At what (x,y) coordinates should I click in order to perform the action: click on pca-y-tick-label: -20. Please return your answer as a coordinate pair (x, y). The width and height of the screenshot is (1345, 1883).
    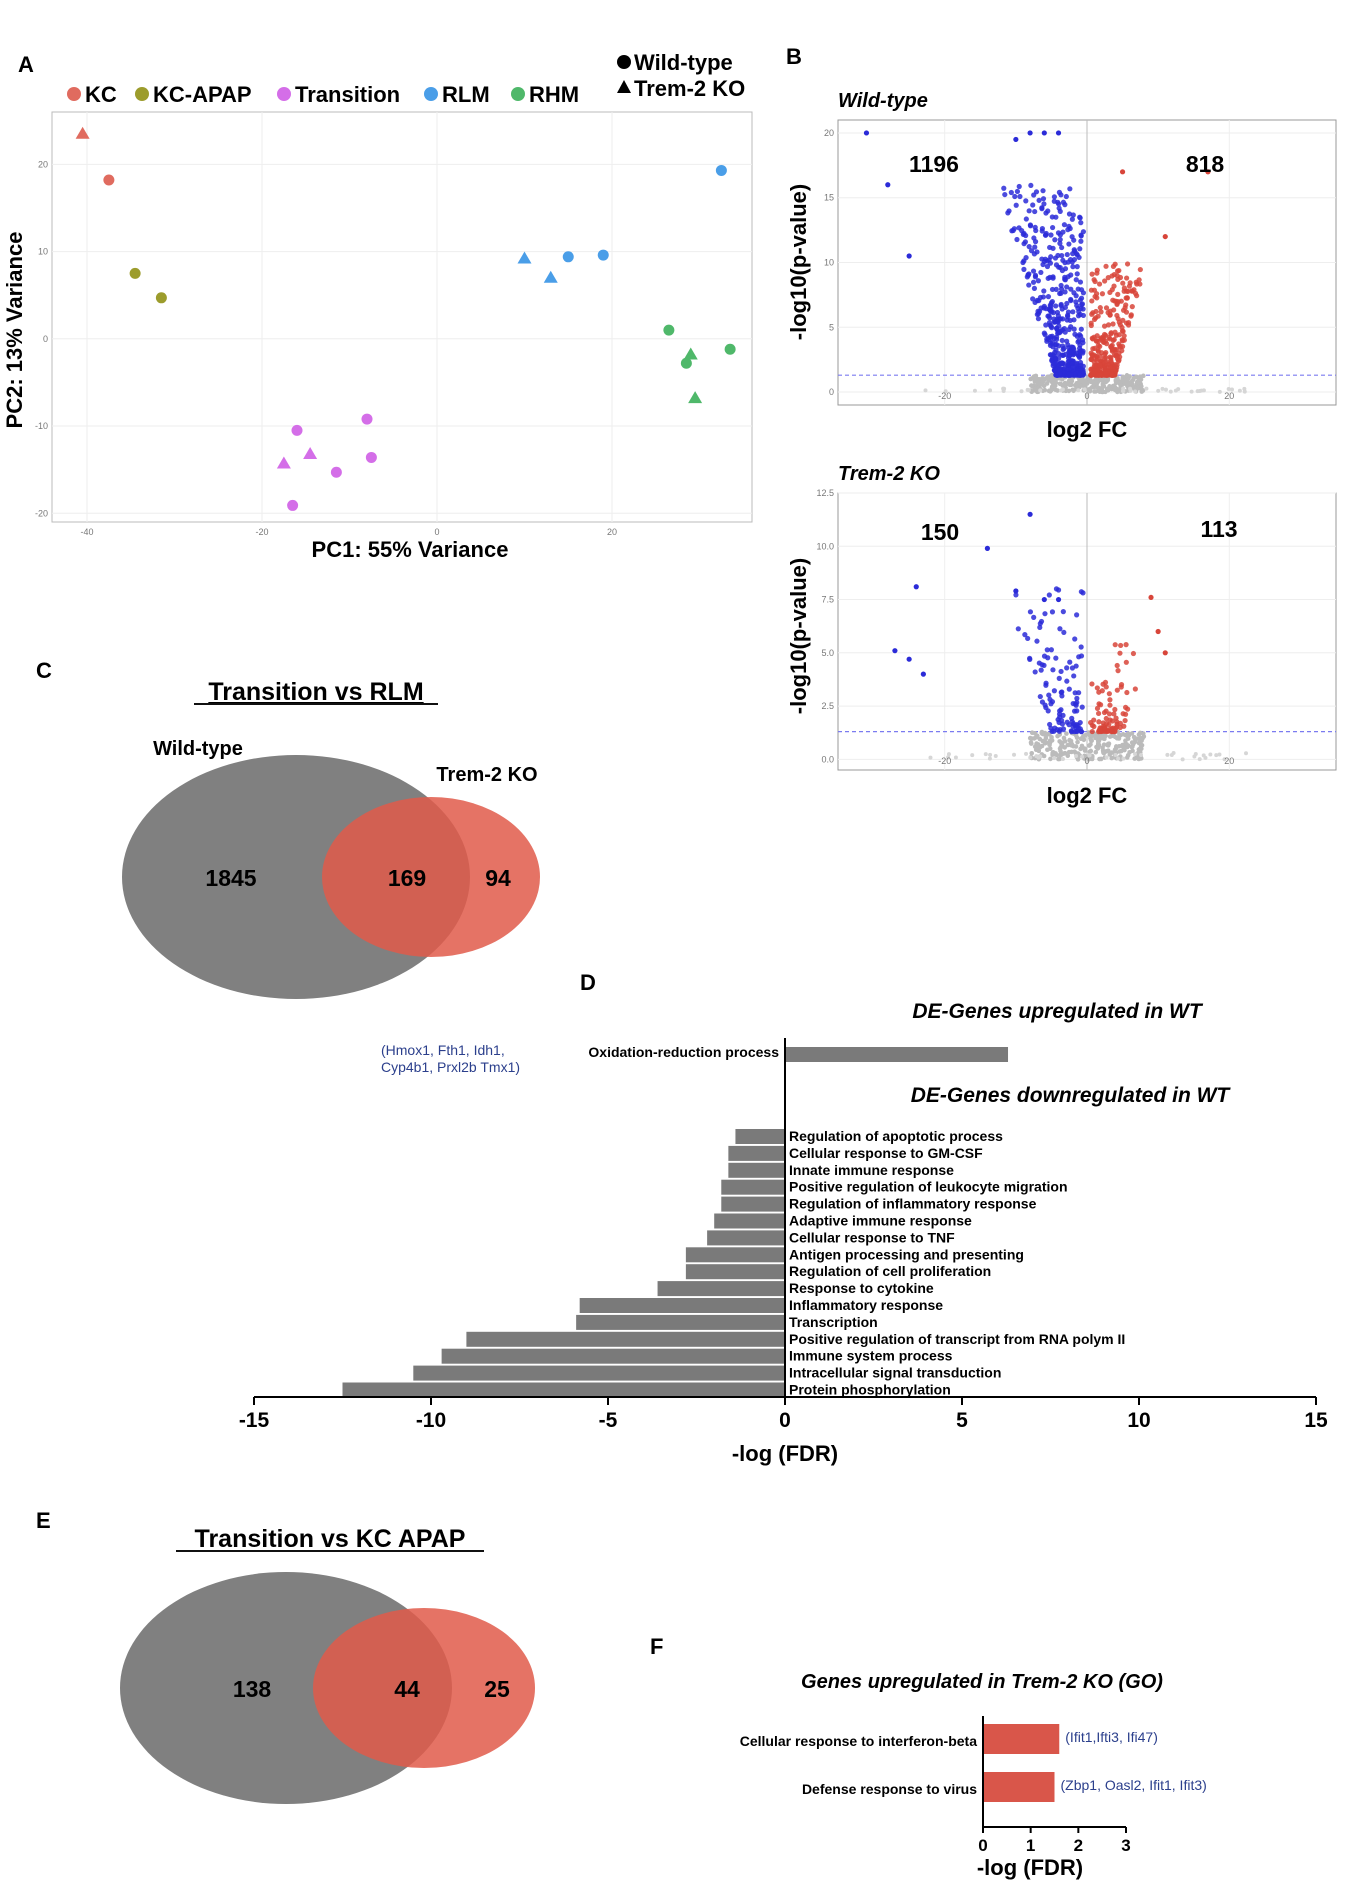
    Looking at the image, I should click on (41, 513).